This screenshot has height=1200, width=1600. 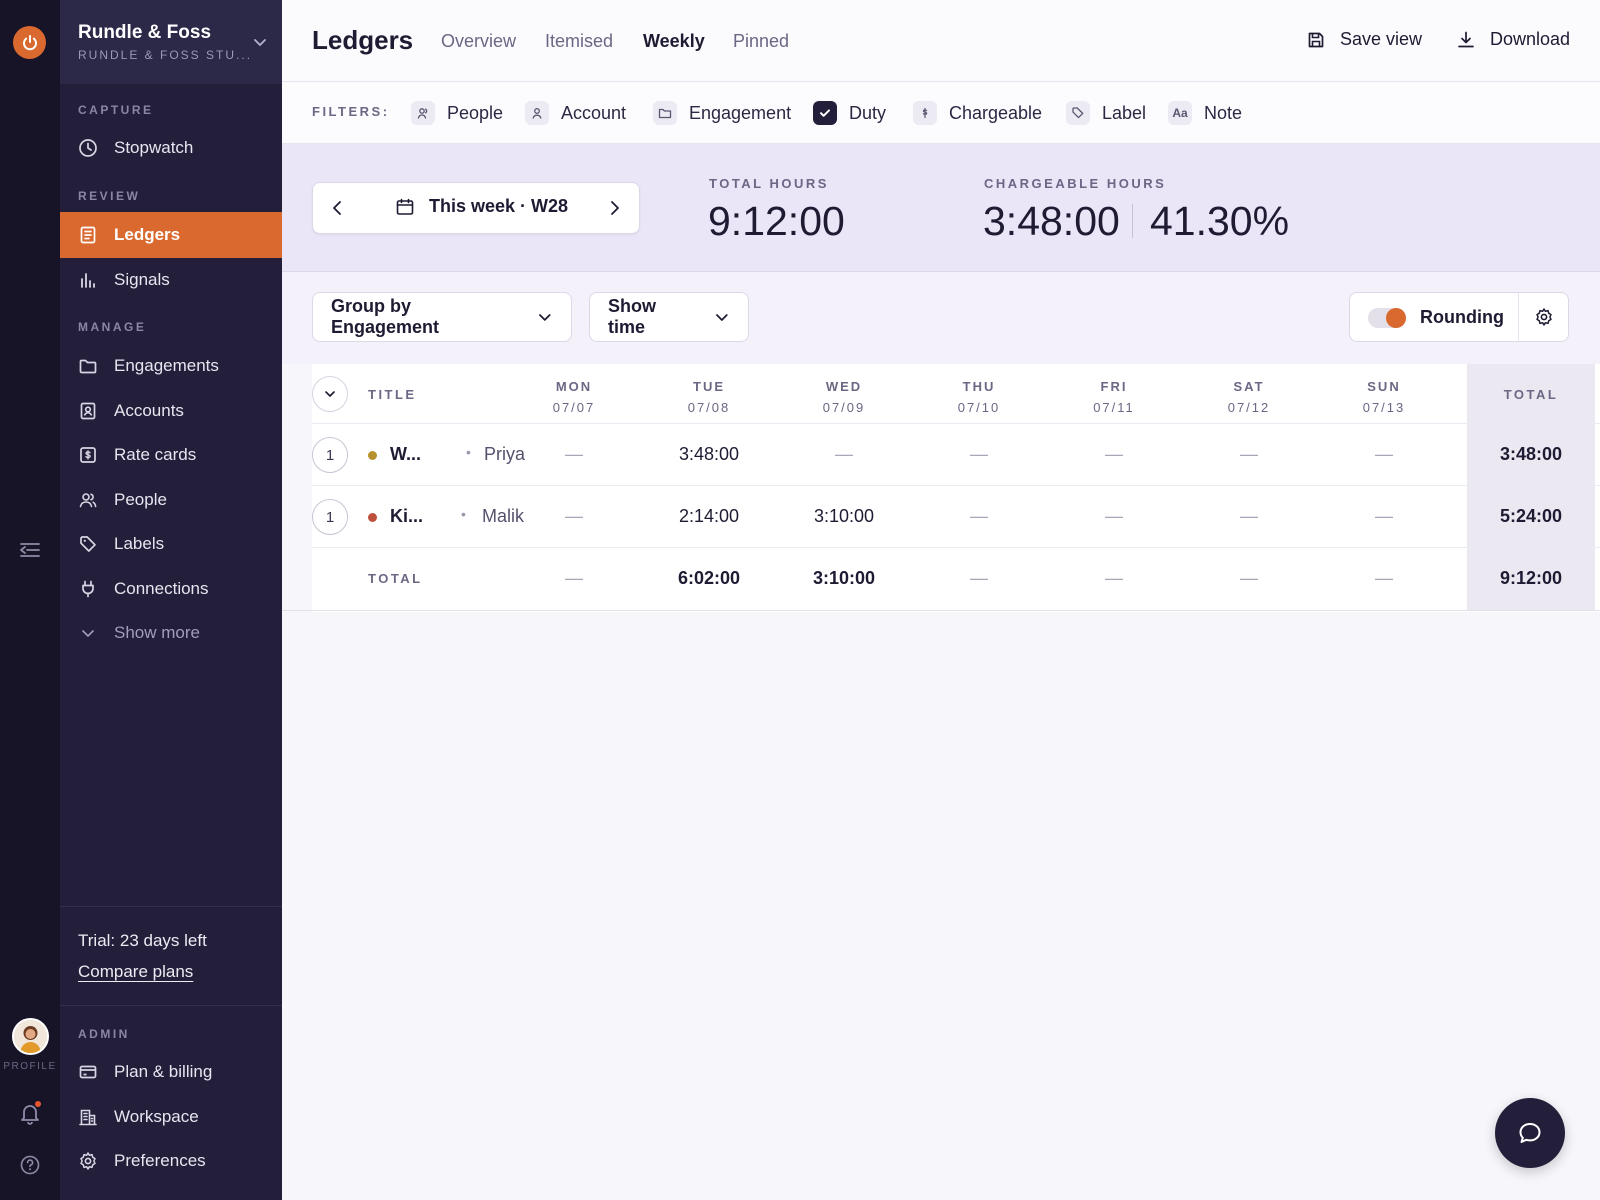 What do you see at coordinates (30, 1036) in the screenshot?
I see `avatar` at bounding box center [30, 1036].